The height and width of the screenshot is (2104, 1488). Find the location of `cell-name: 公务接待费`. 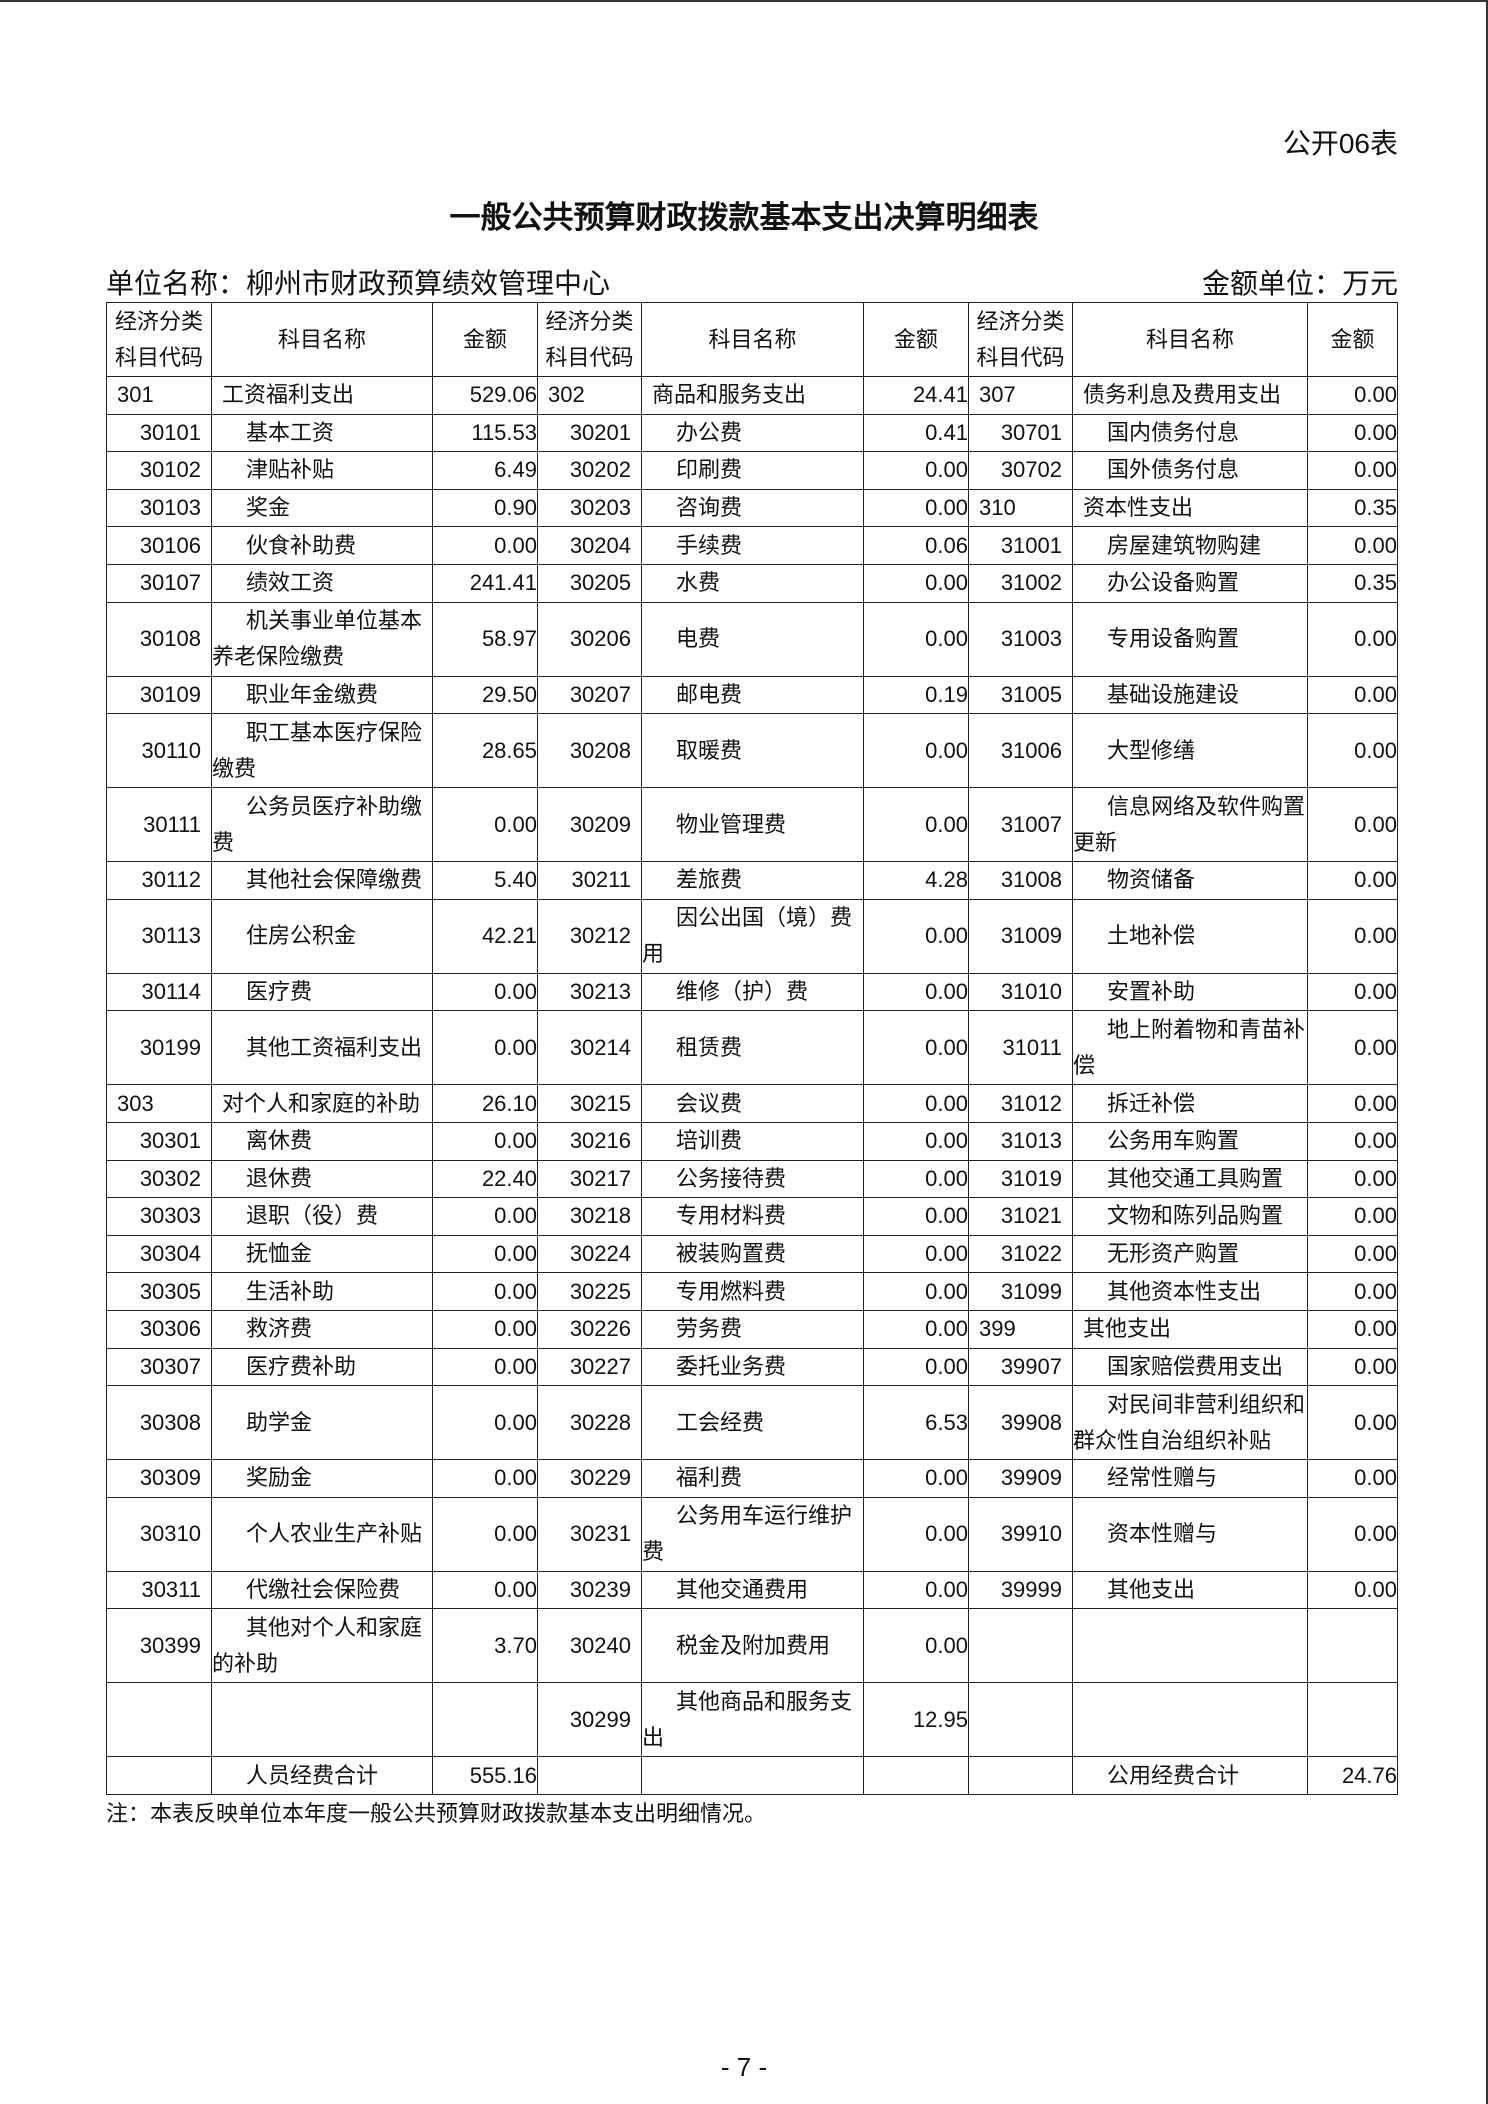

cell-name: 公务接待费 is located at coordinates (752, 1179).